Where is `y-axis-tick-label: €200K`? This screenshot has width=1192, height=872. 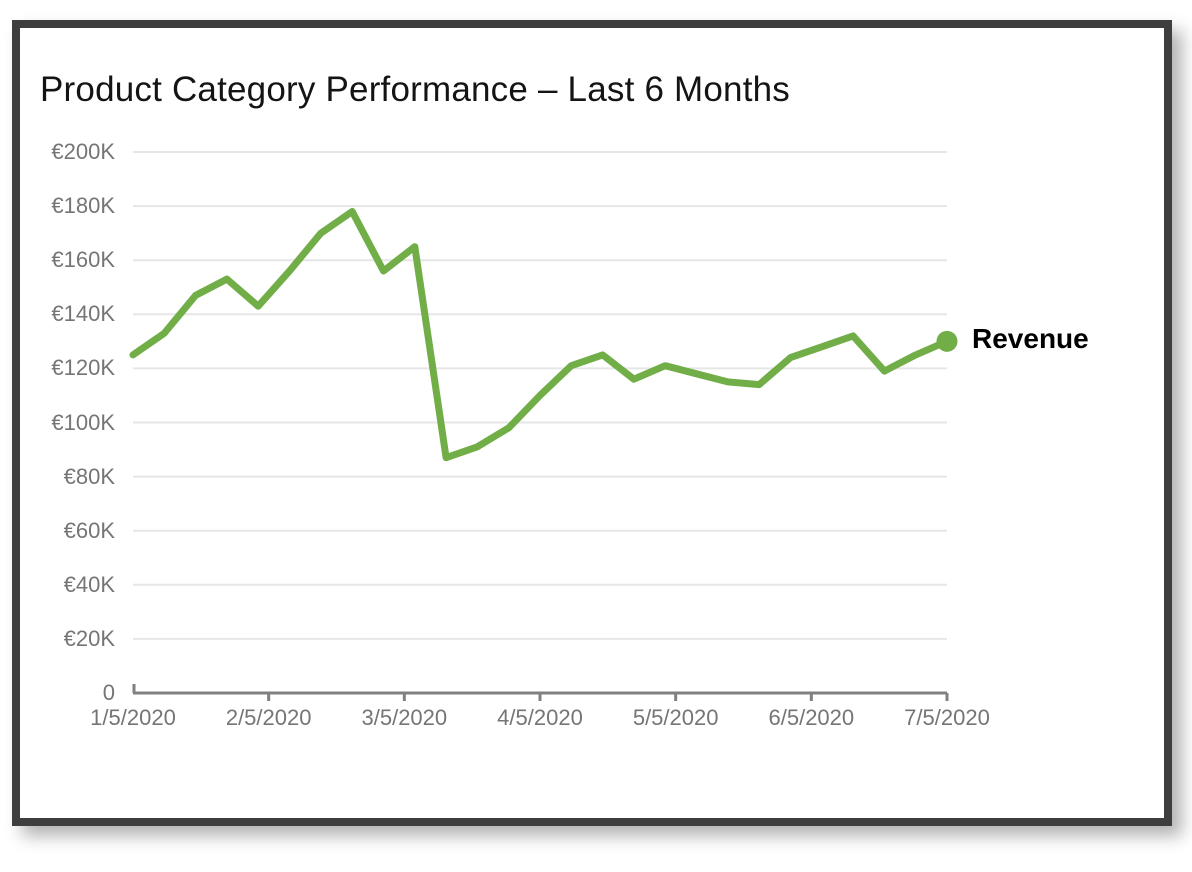 y-axis-tick-label: €200K is located at coordinates (83, 151).